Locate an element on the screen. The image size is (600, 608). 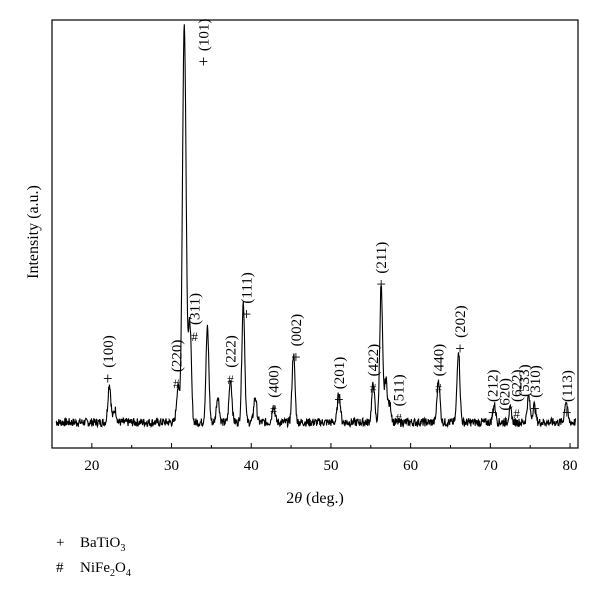
peak-miller-index-label: (310) is located at coordinates (536, 381).